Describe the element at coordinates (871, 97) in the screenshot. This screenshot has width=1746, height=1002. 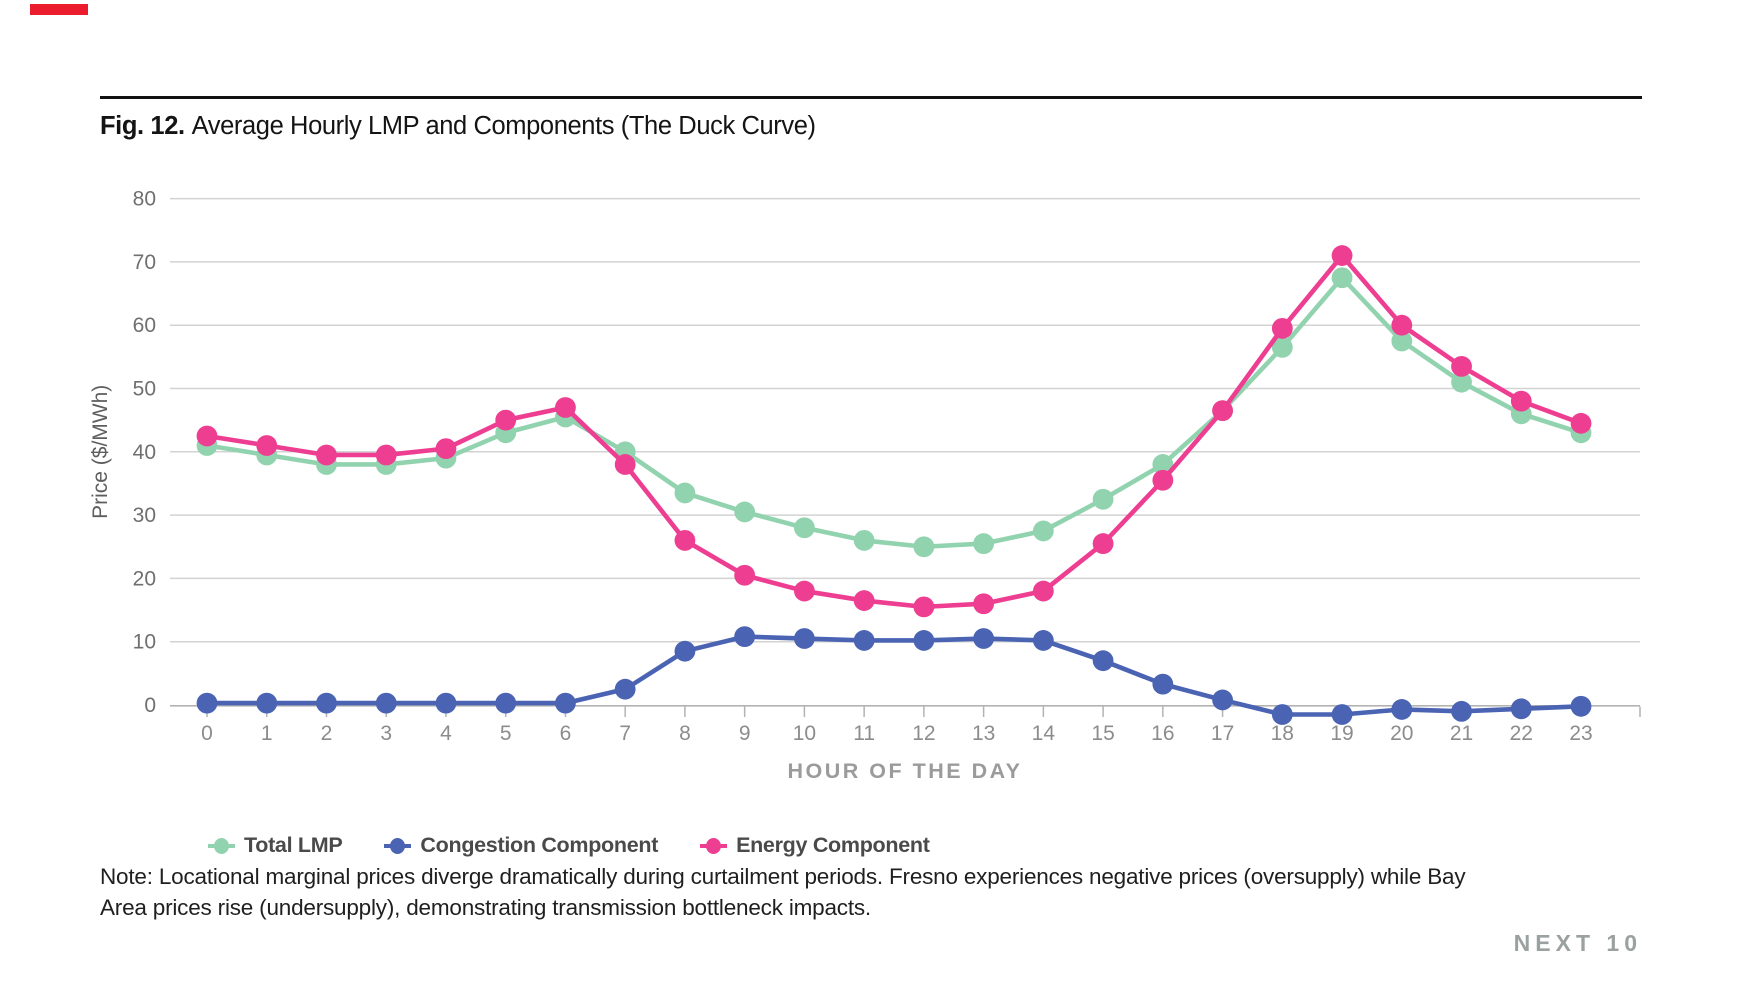
I see `title-rule` at that location.